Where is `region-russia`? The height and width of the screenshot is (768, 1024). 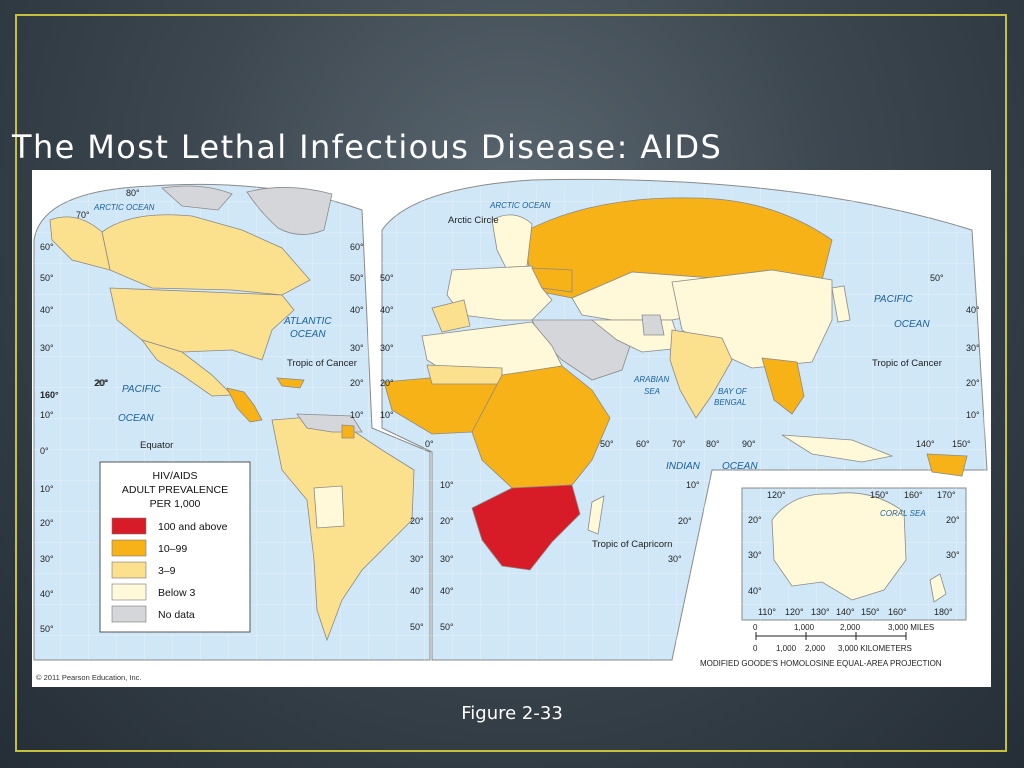 region-russia is located at coordinates (678, 248).